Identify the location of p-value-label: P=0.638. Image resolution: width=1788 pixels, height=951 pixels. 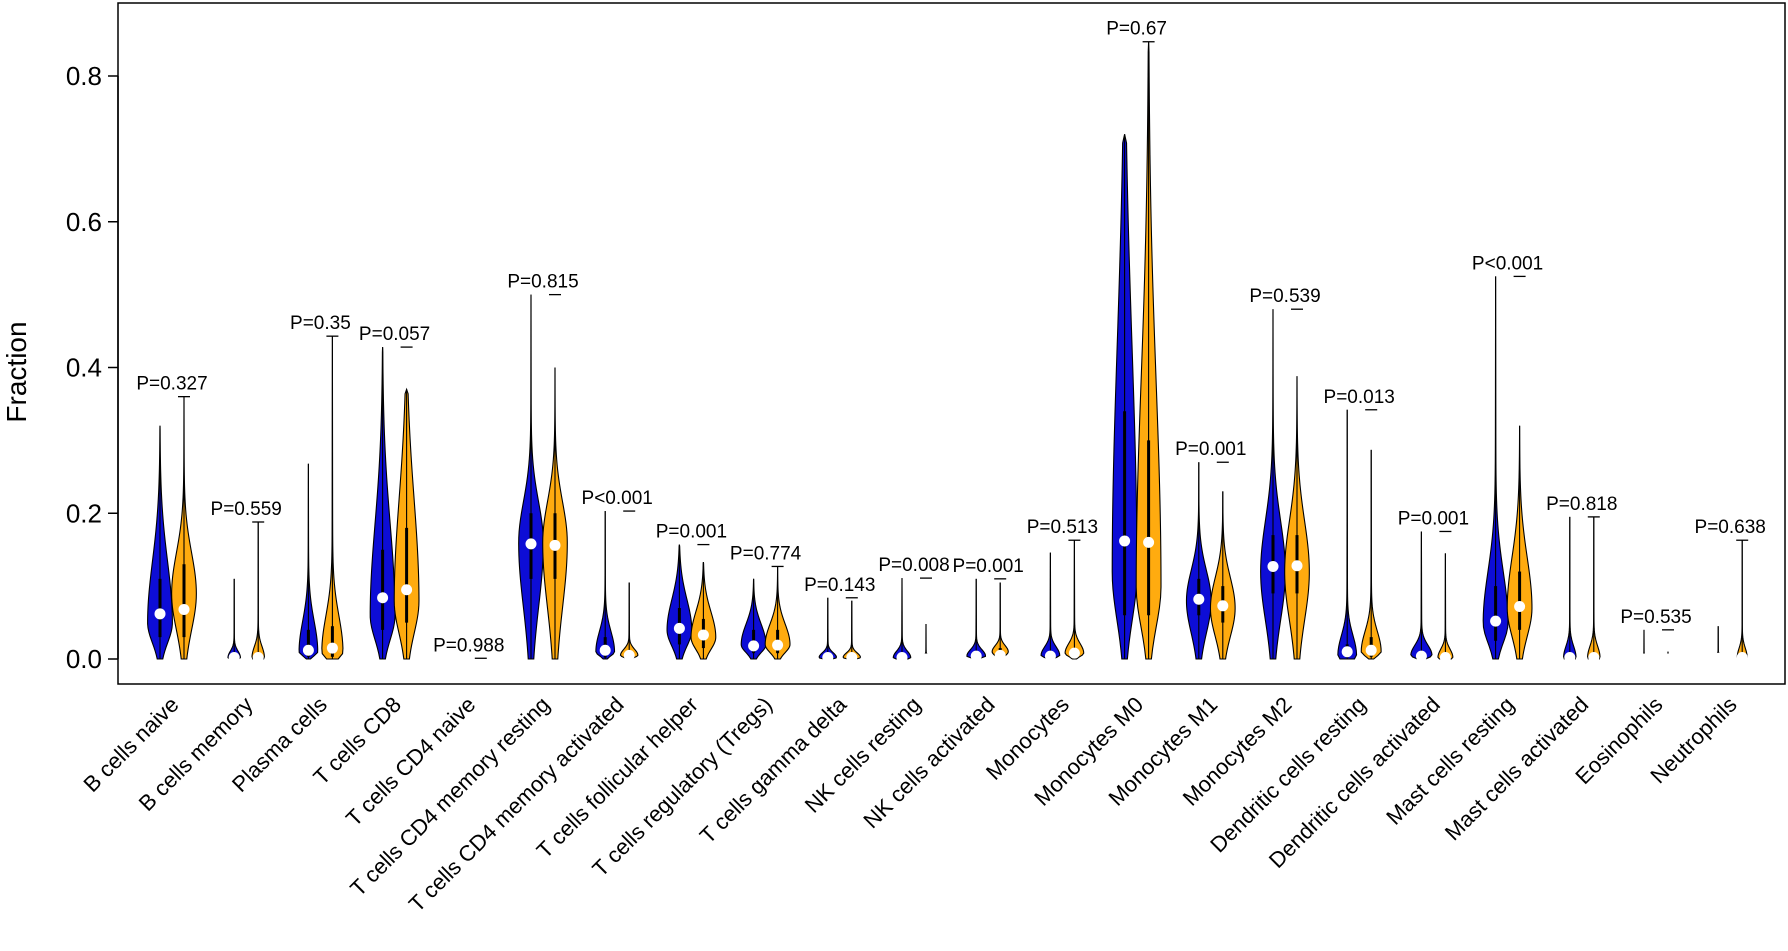
(1730, 527).